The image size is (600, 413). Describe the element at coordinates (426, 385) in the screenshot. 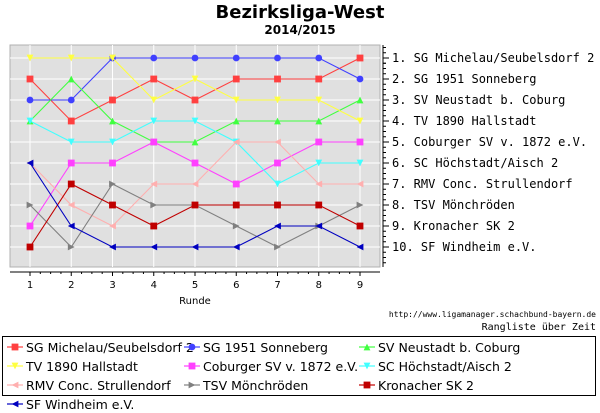

I see `legend-label: Kronacher SK 2` at that location.